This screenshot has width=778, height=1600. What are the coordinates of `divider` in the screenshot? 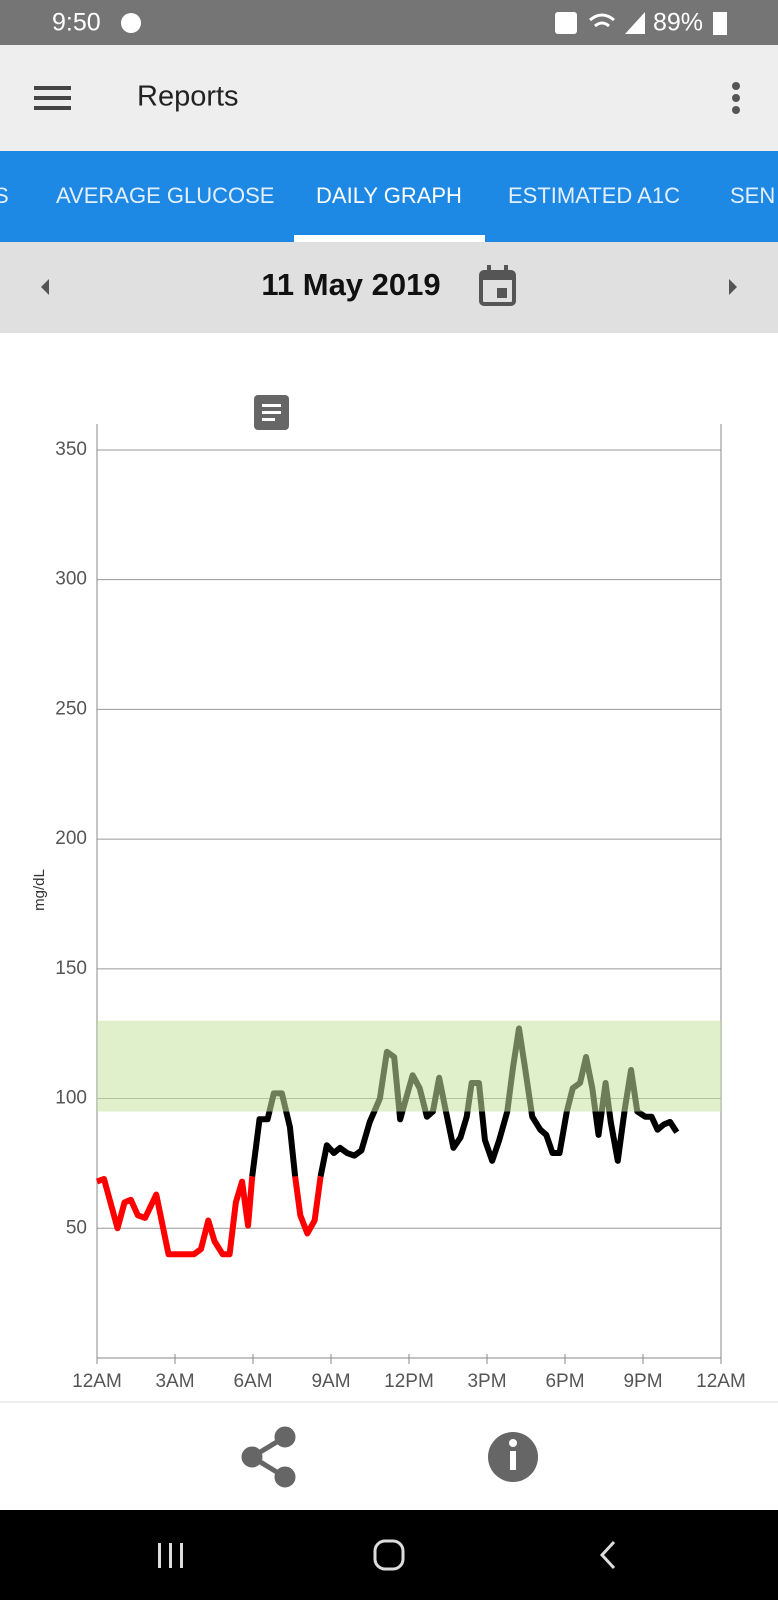 It's located at (389, 1402).